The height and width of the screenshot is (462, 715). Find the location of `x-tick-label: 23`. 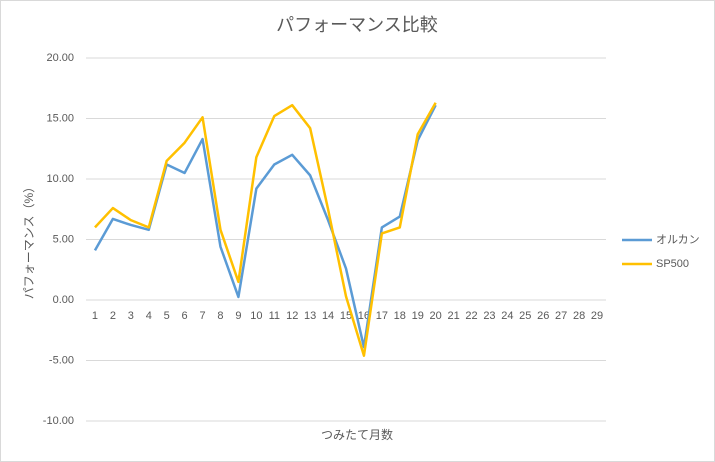

x-tick-label: 23 is located at coordinates (489, 316).